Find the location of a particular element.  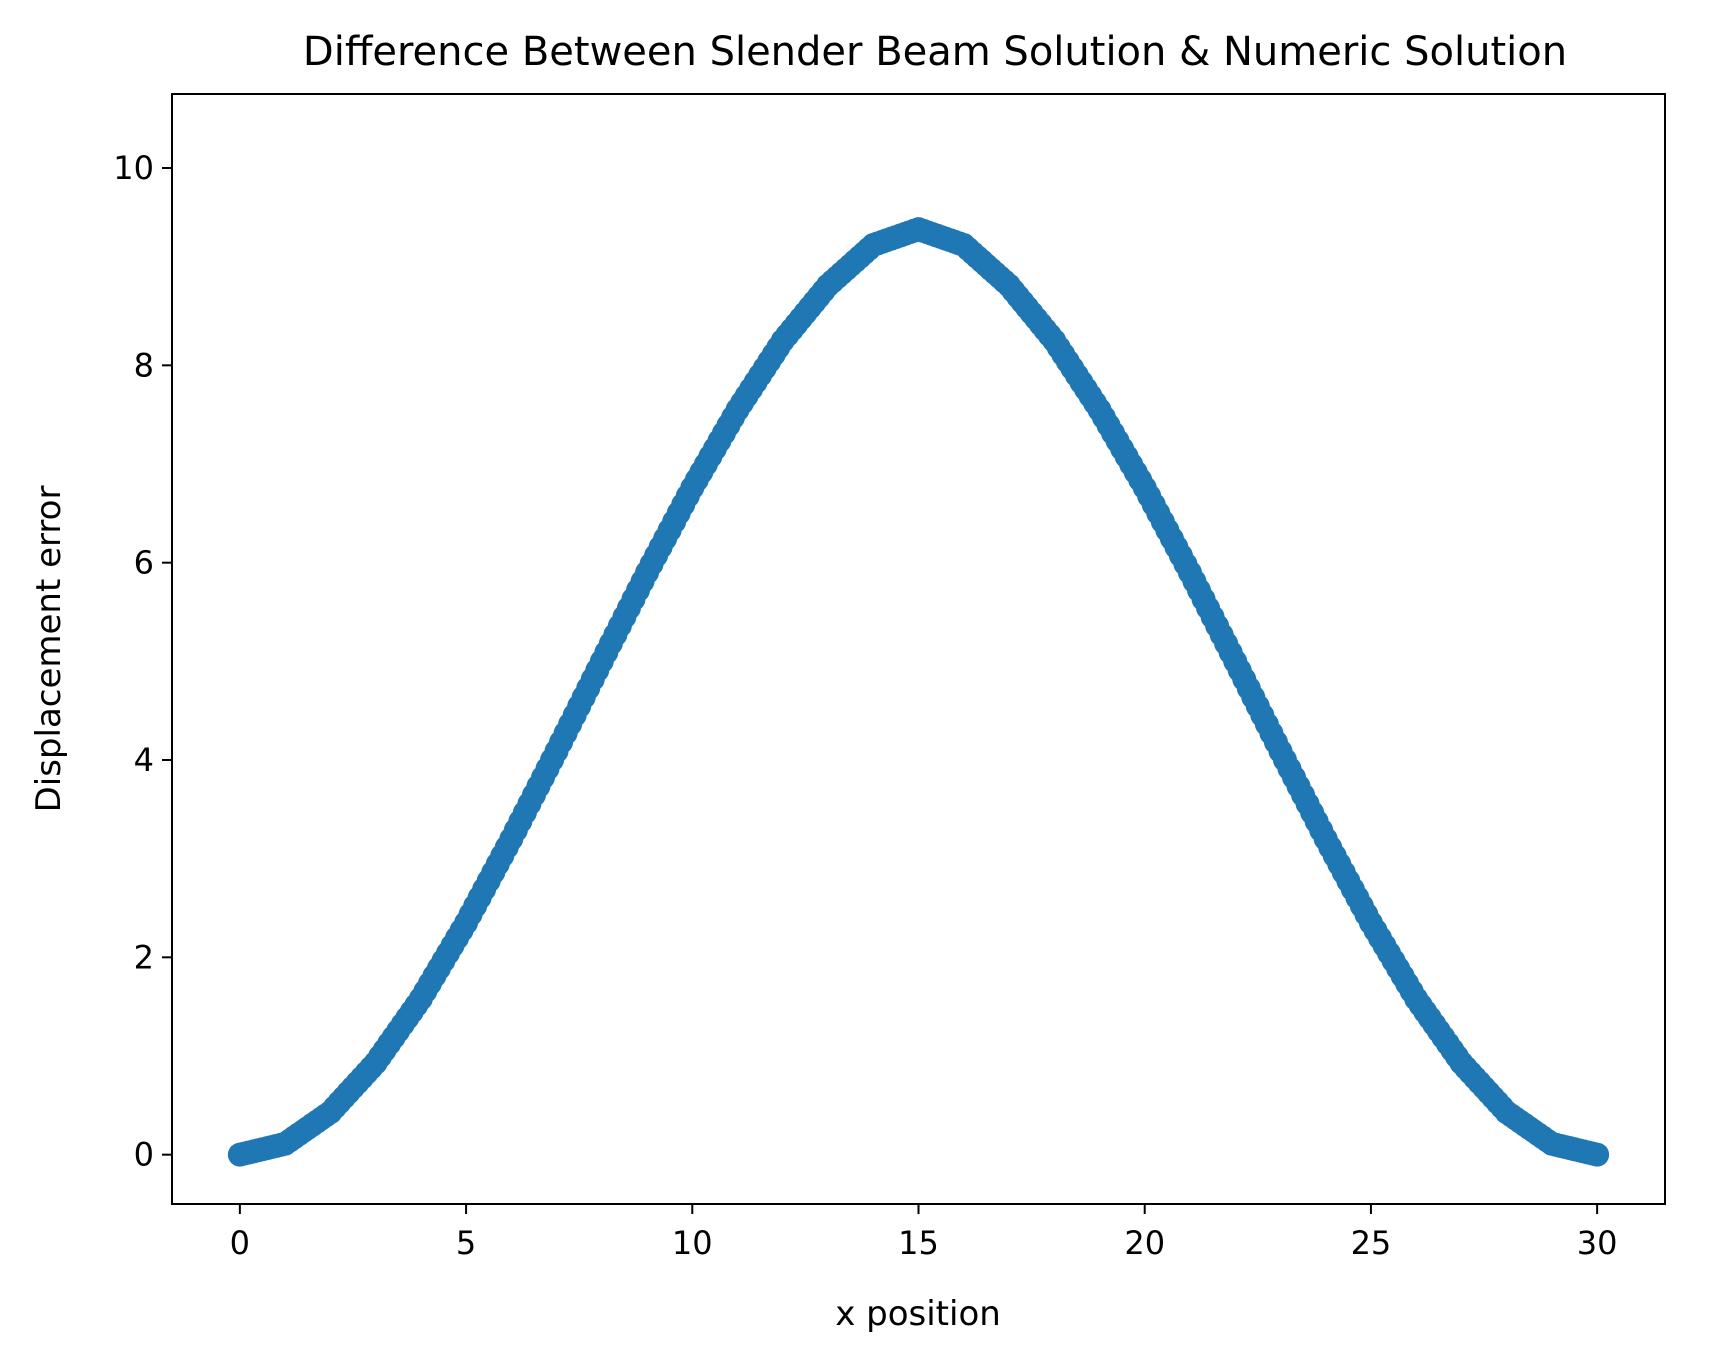

y-tick-label: 8 is located at coordinates (144, 365).